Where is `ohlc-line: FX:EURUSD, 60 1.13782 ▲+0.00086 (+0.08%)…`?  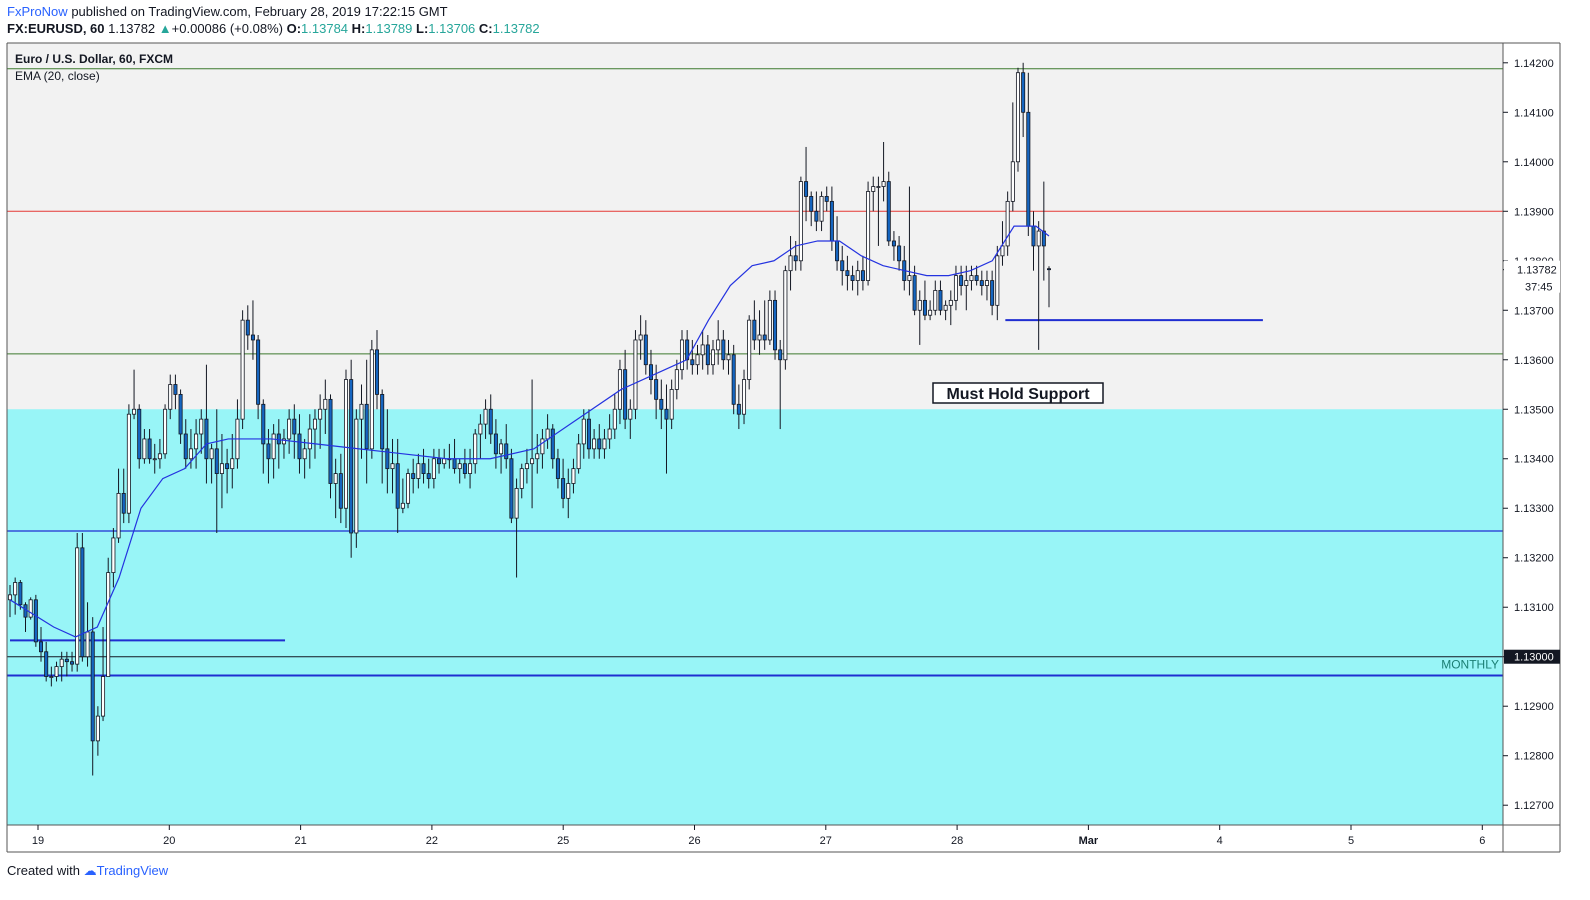 ohlc-line: FX:EURUSD, 60 1.13782 ▲+0.00086 (+0.08%)… is located at coordinates (273, 28).